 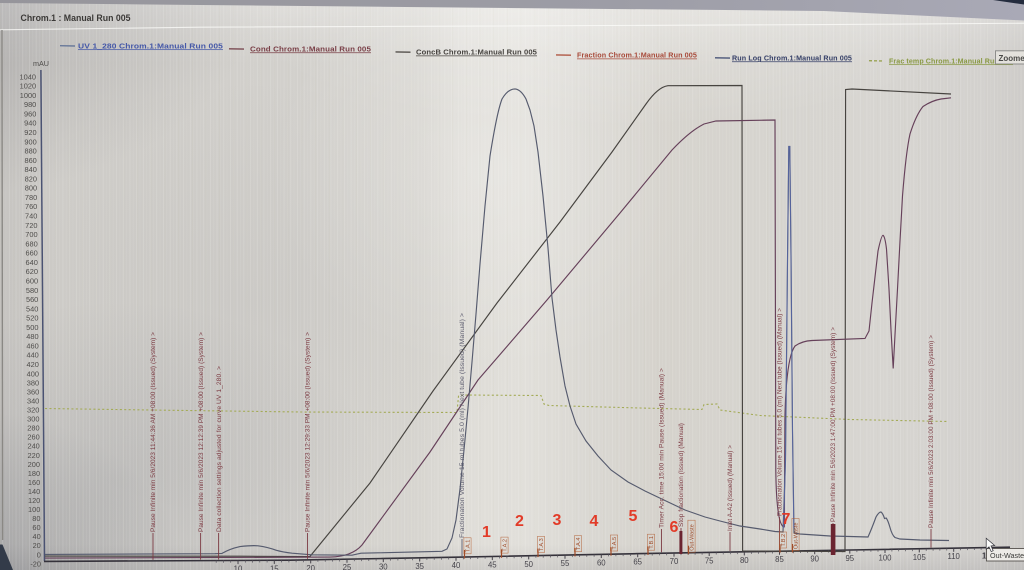 What do you see at coordinates (30, 113) in the screenshot?
I see `svg-text: 960` at bounding box center [30, 113].